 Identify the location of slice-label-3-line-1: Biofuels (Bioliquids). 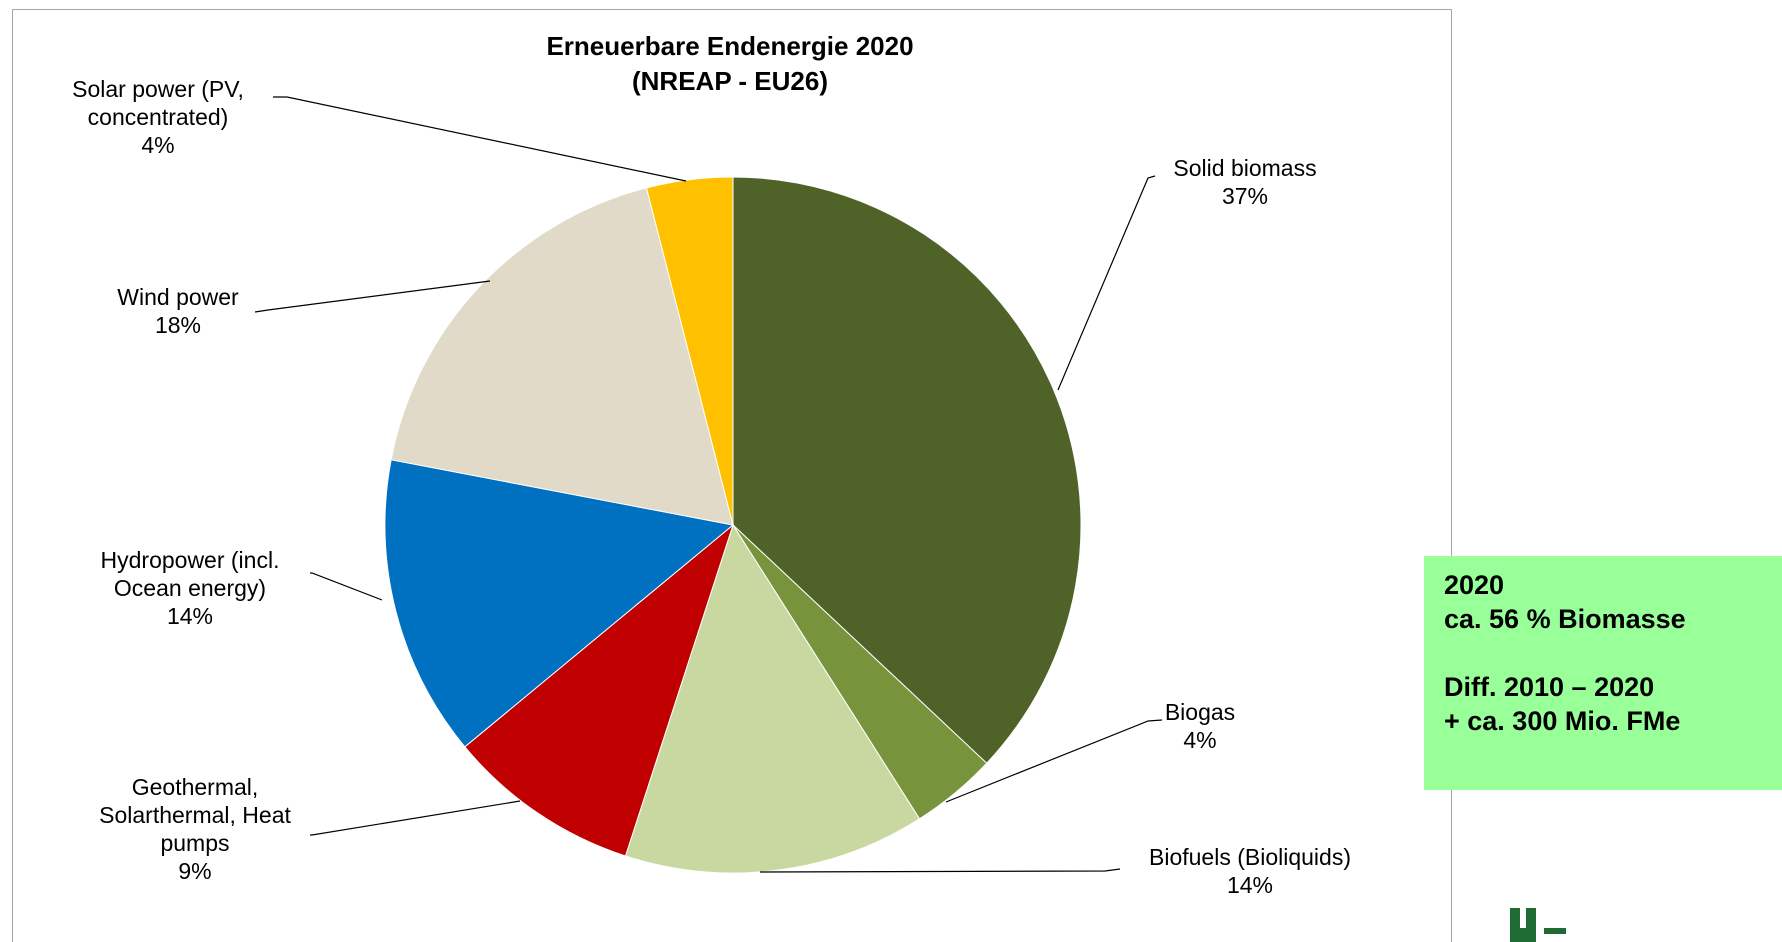
(1250, 857).